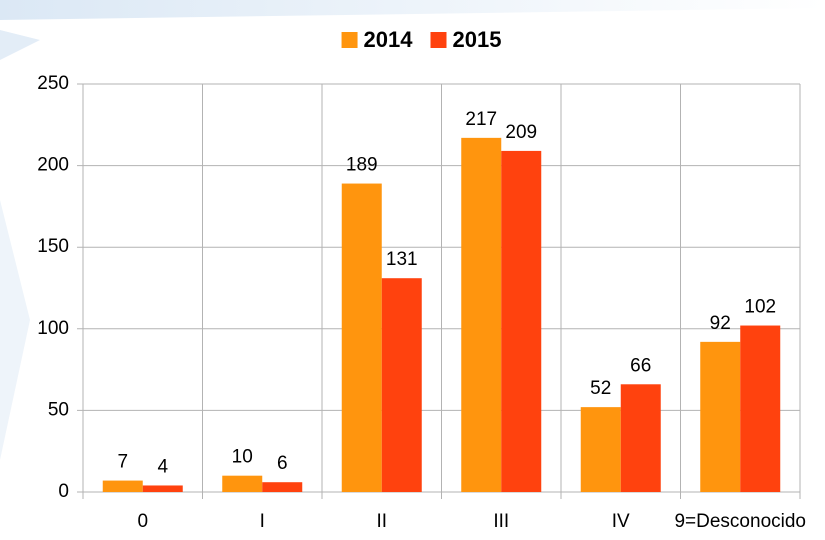 The height and width of the screenshot is (540, 825). I want to click on y-tick-label: 50, so click(58, 409).